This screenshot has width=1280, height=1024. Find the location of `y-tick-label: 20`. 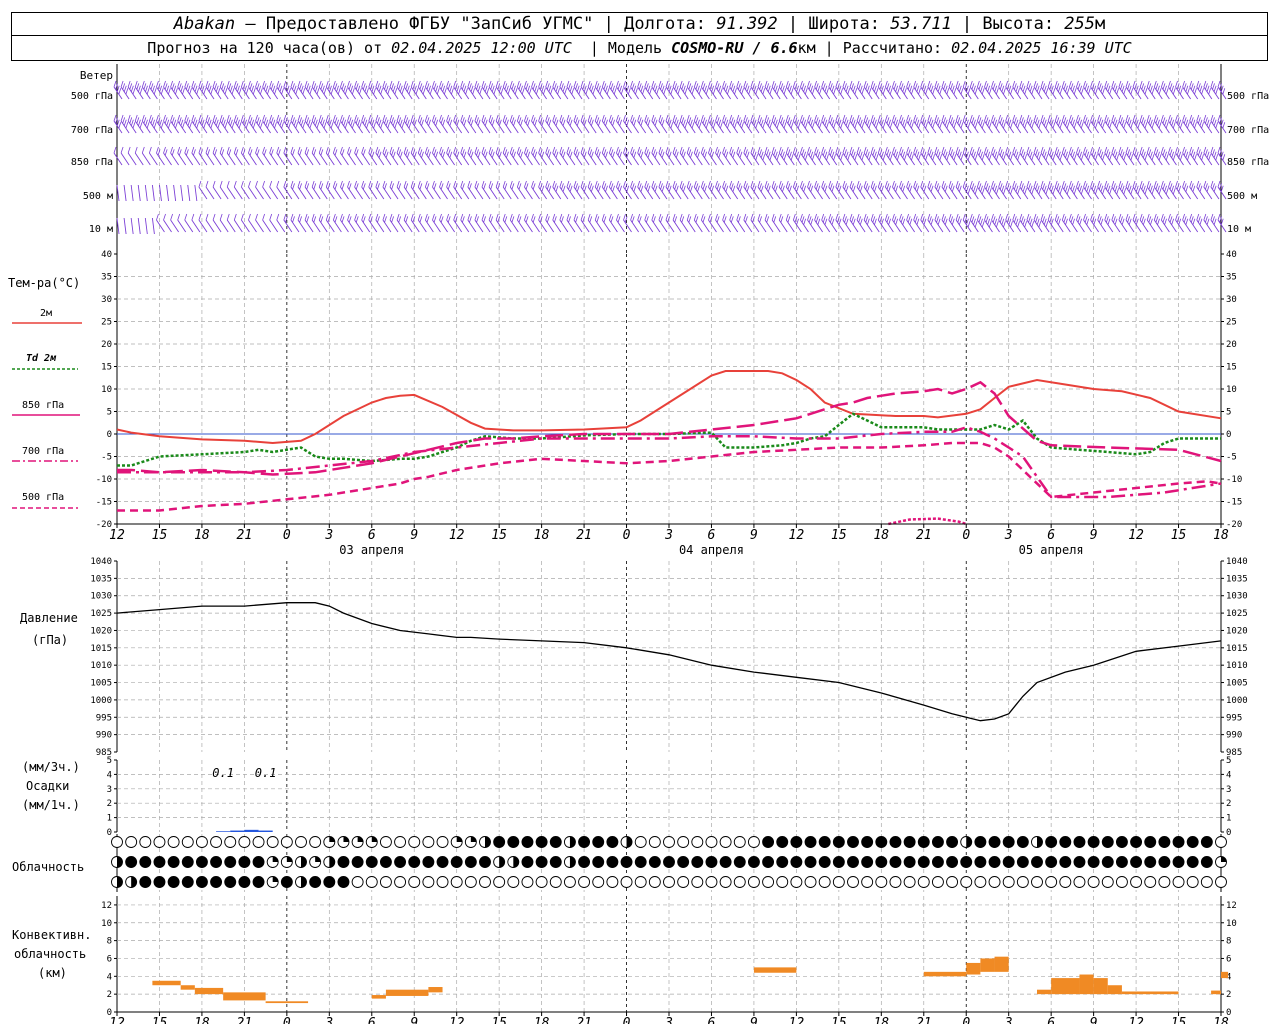

y-tick-label: 20 is located at coordinates (106, 345).